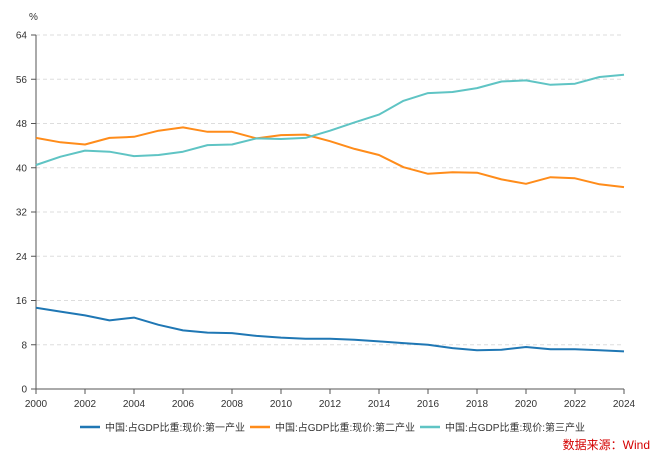 This screenshot has width=660, height=467. What do you see at coordinates (134, 404) in the screenshot?
I see `x-tick-label: 2004` at bounding box center [134, 404].